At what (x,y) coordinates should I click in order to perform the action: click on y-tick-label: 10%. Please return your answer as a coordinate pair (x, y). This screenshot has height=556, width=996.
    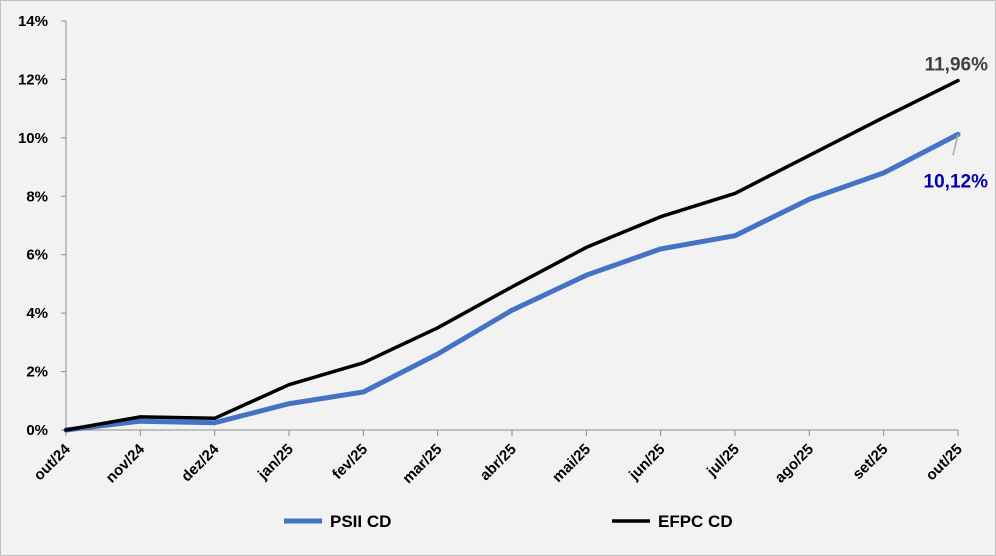
    Looking at the image, I should click on (33, 138).